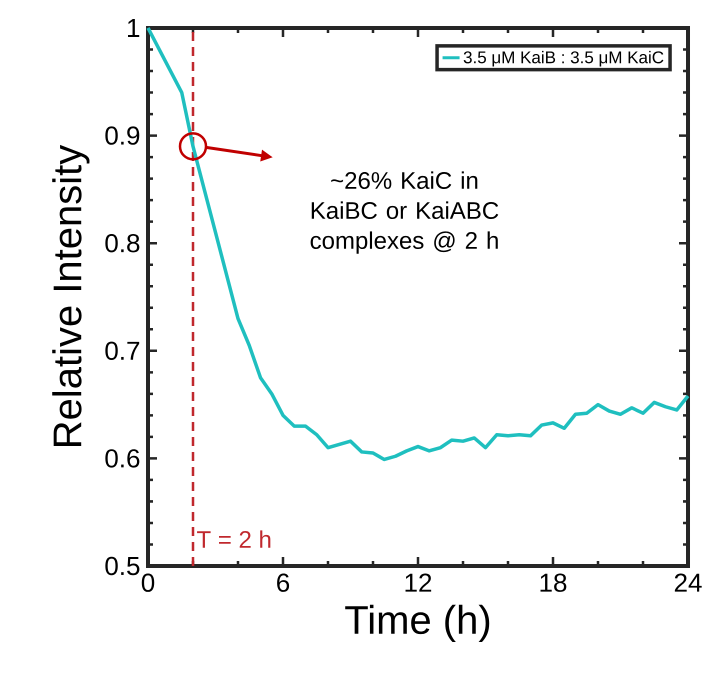 Image resolution: width=707 pixels, height=687 pixels. Describe the element at coordinates (122, 566) in the screenshot. I see `y-tick-label: 0.5` at that location.